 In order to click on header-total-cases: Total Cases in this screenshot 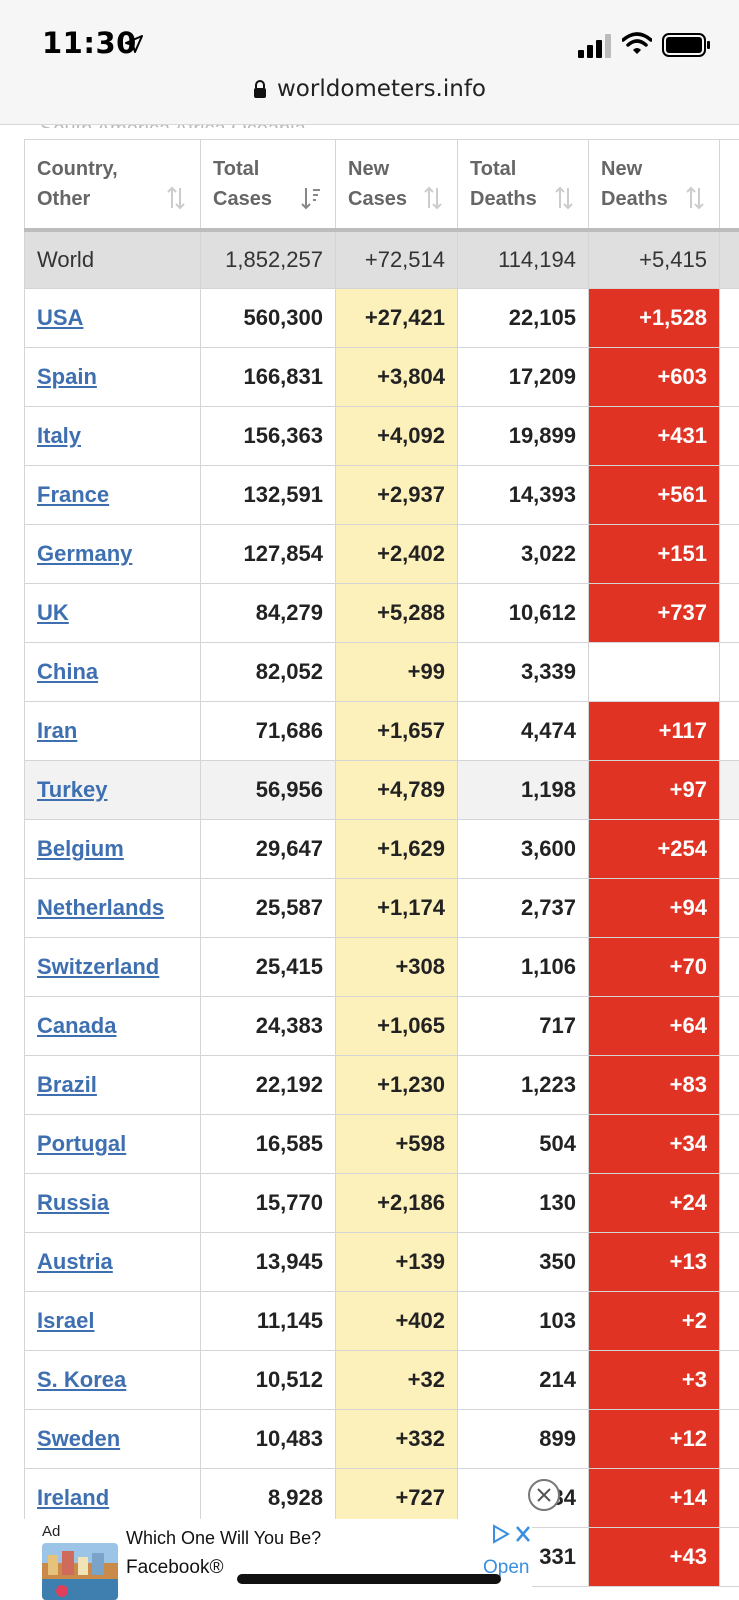, I will do `click(268, 185)`.